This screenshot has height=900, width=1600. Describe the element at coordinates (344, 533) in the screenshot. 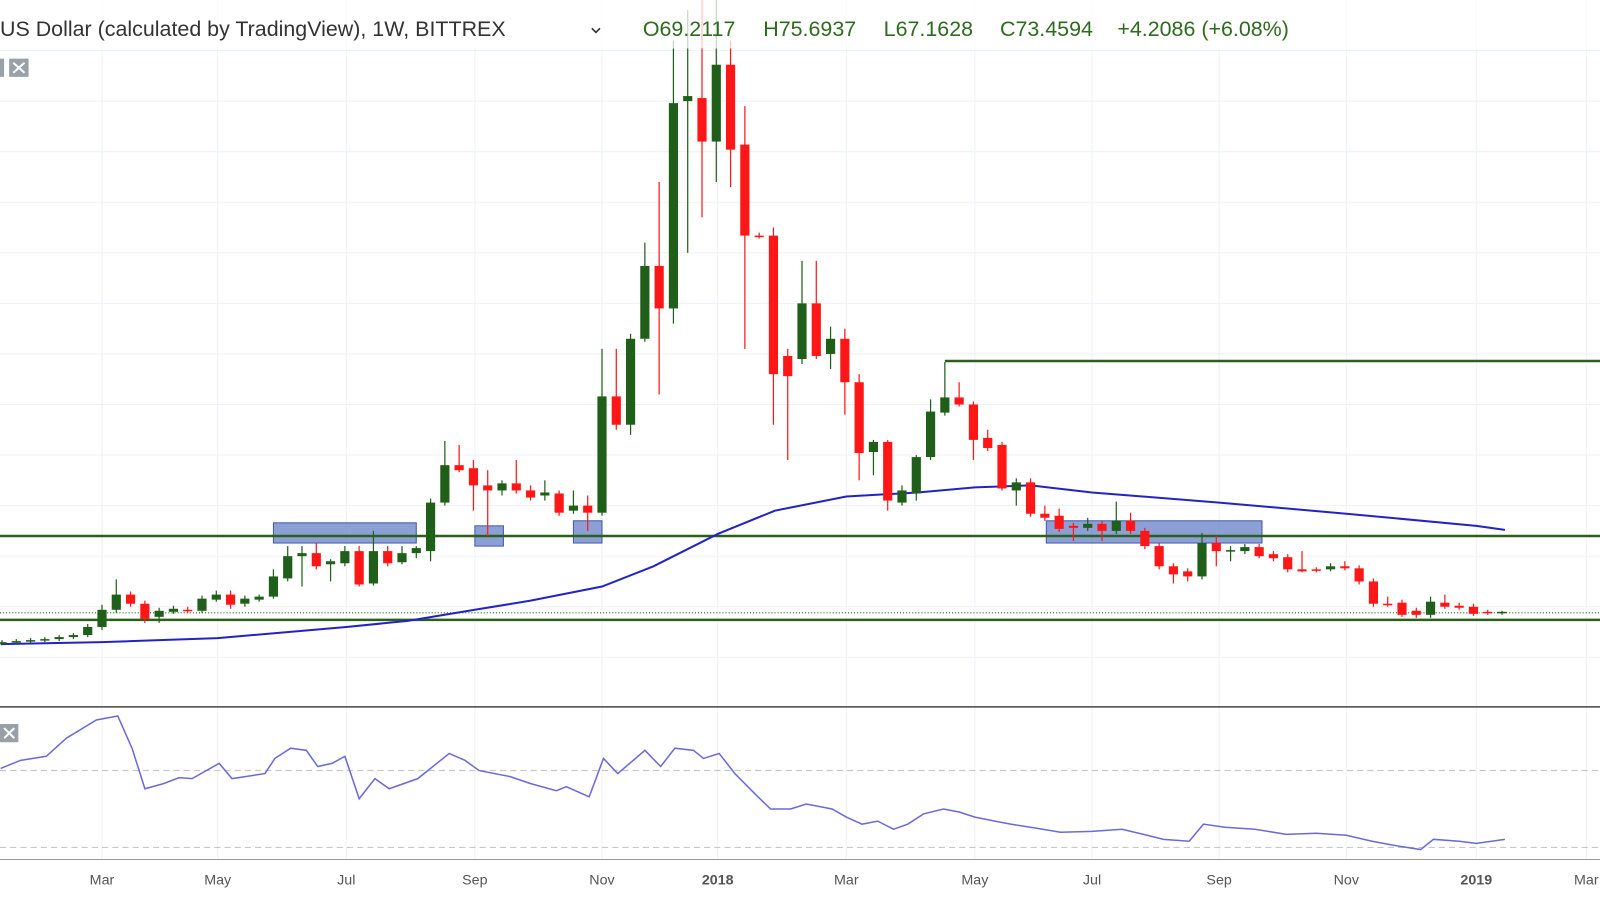

I see `zone` at that location.